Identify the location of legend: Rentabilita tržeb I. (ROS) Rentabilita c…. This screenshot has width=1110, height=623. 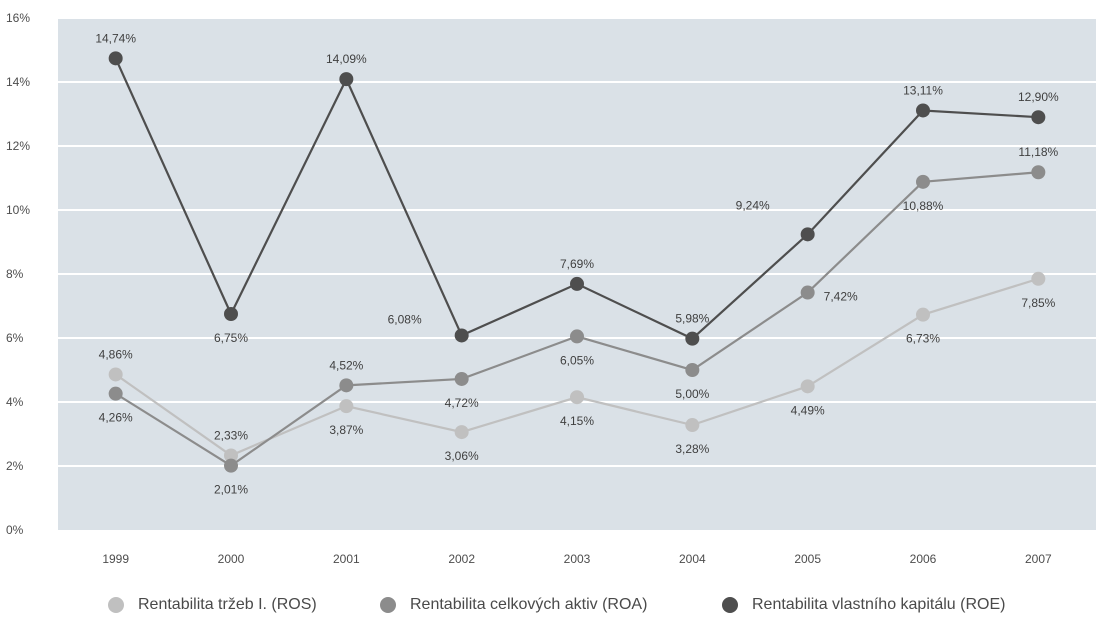
(555, 605).